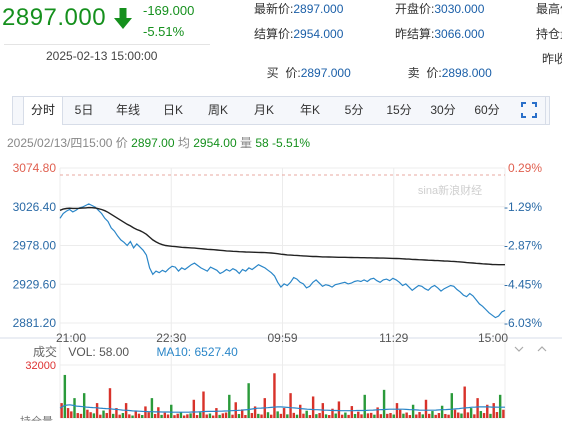  Describe the element at coordinates (35, 168) in the screenshot. I see `price-tick-label: 3074.80` at that location.